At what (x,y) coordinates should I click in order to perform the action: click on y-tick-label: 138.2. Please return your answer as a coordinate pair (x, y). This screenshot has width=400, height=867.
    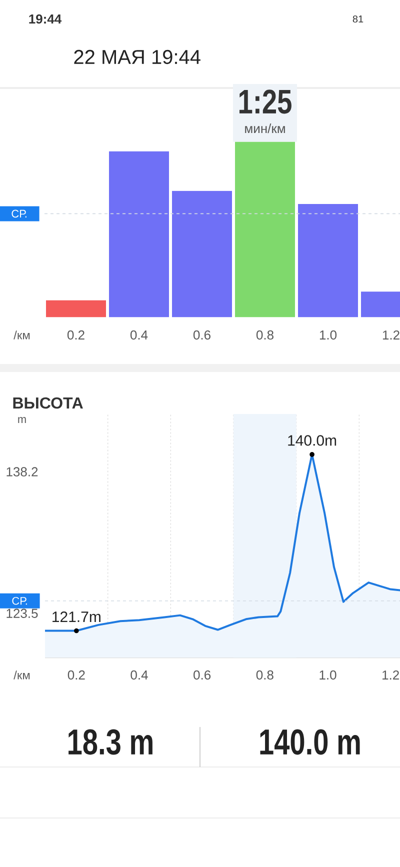
    Looking at the image, I should click on (22, 471).